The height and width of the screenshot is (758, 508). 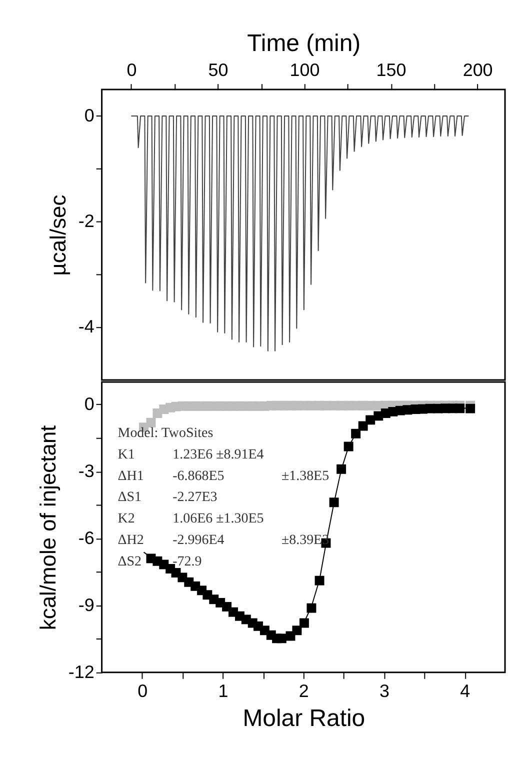 I want to click on y-tick-label: -9, so click(x=86, y=604).